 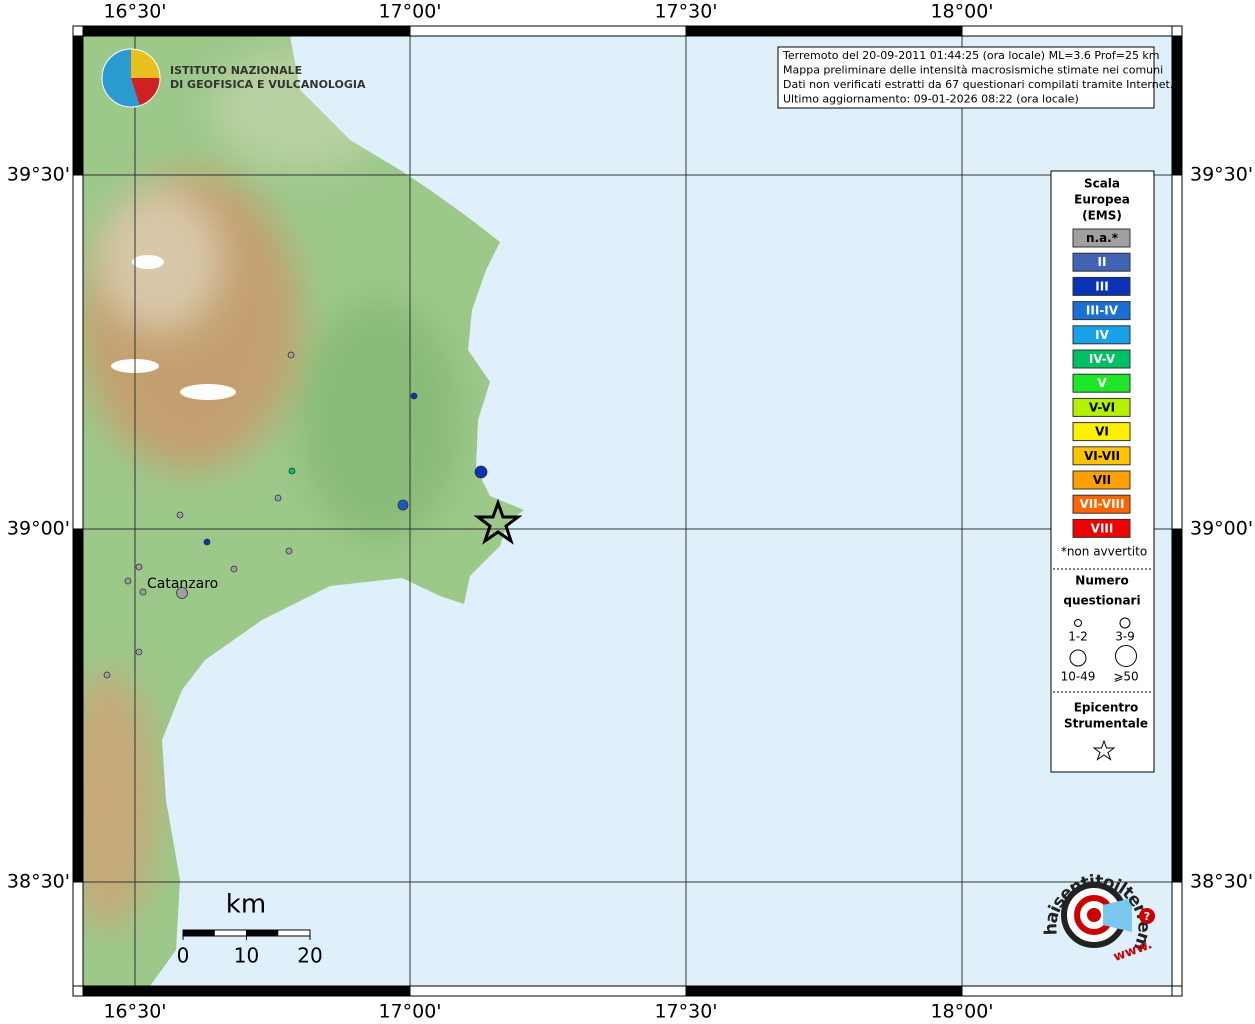 I want to click on scale-label: 20, so click(x=309, y=956).